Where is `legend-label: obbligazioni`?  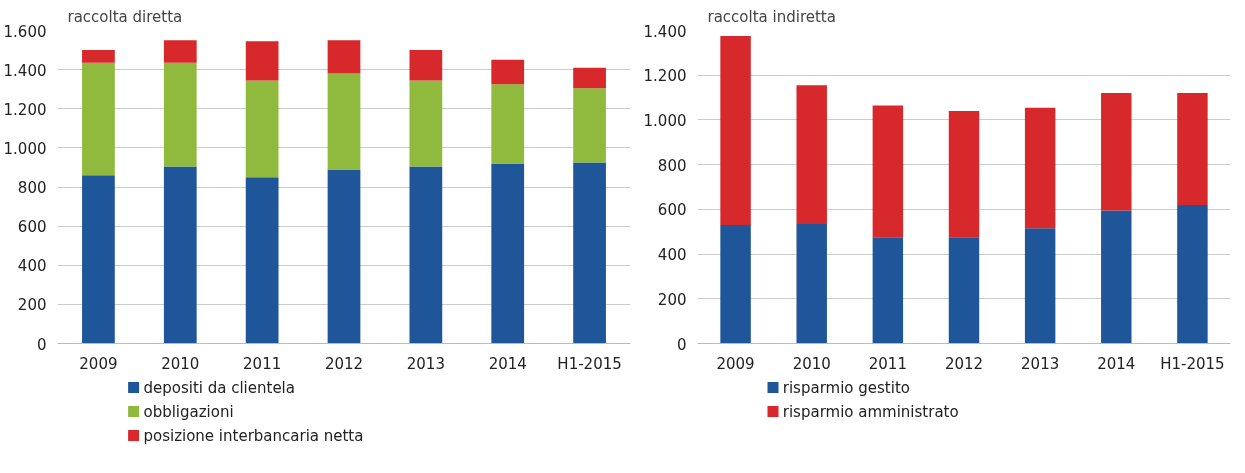
legend-label: obbligazioni is located at coordinates (188, 411).